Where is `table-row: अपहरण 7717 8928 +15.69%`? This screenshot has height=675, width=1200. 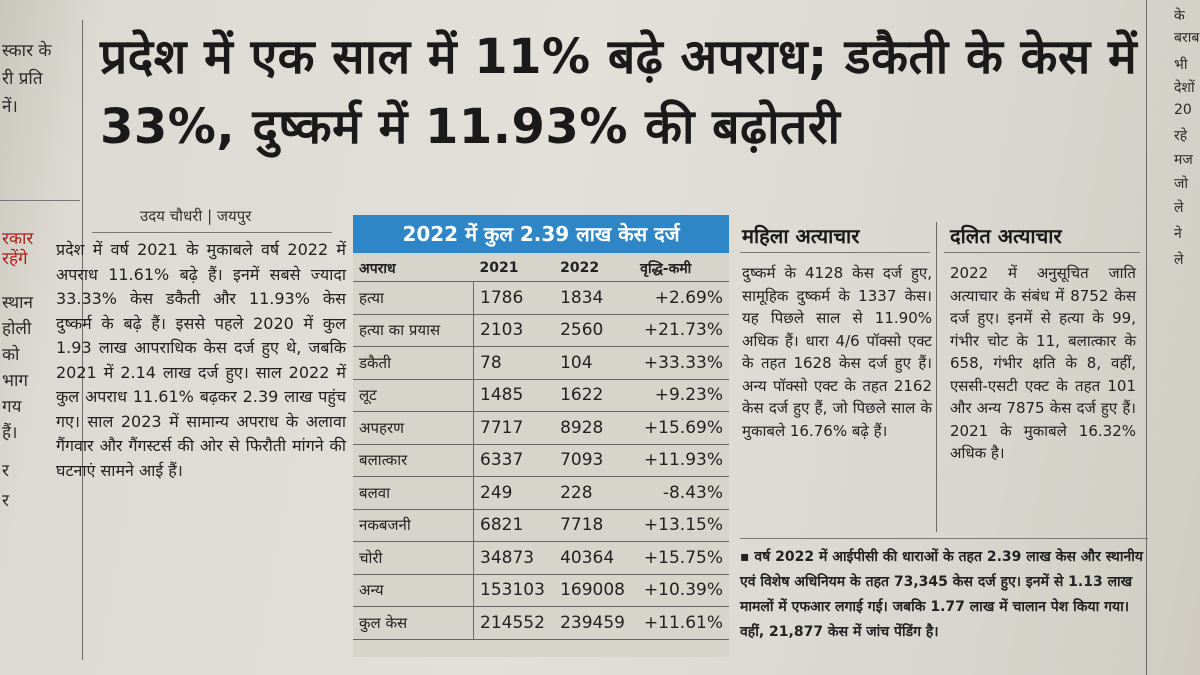
table-row: अपहरण 7717 8928 +15.69% is located at coordinates (541, 428).